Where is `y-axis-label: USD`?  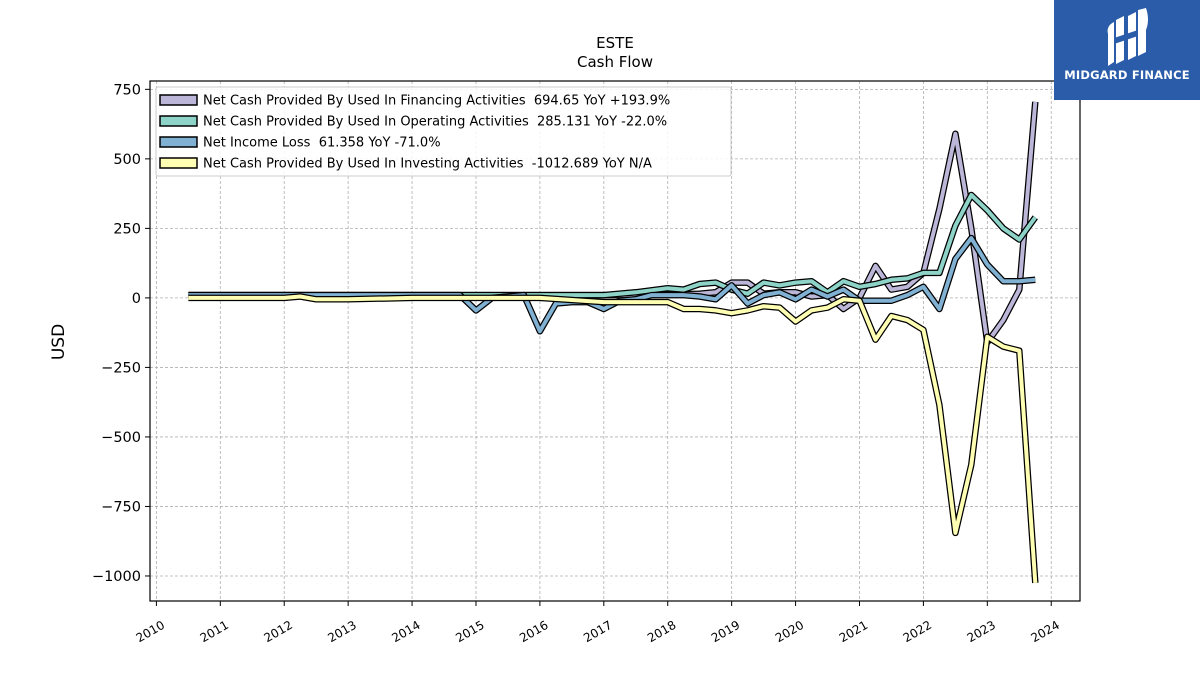
y-axis-label: USD is located at coordinates (59, 342).